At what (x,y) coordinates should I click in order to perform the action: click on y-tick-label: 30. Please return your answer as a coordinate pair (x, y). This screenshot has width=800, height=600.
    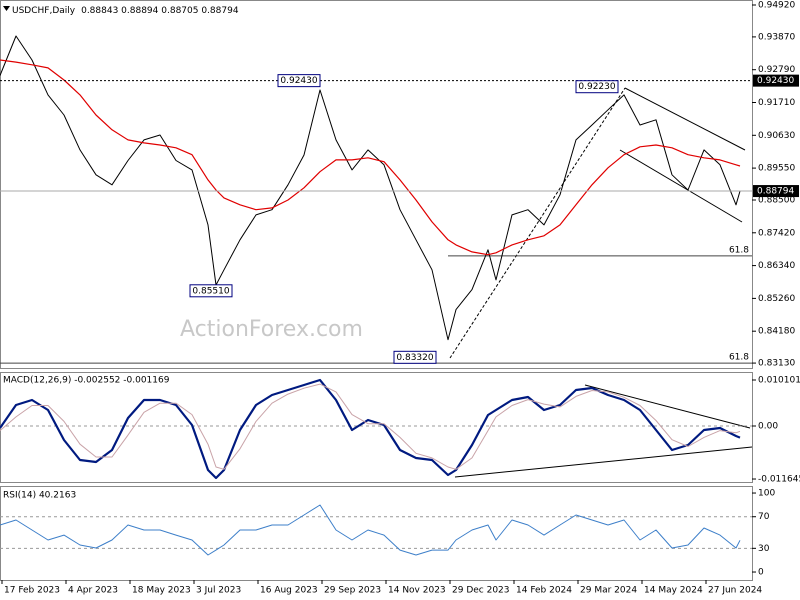
    Looking at the image, I should click on (764, 549).